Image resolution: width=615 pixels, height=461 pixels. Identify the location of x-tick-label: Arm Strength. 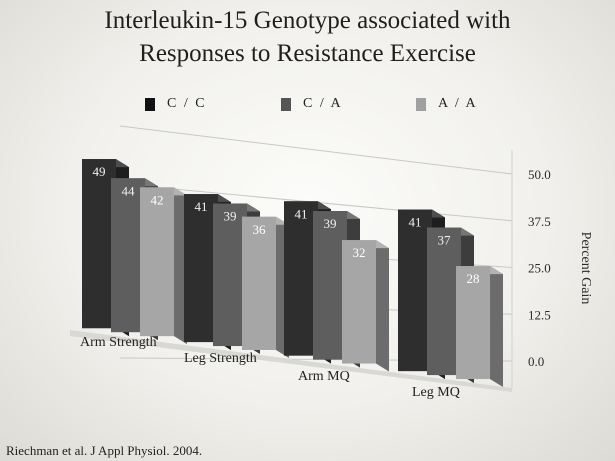
(118, 342).